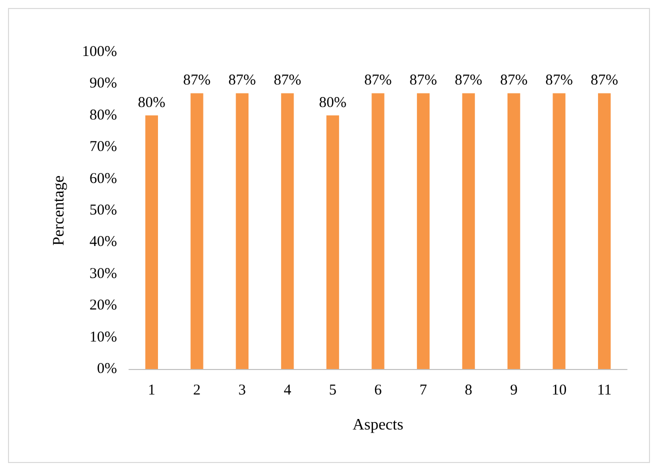 The width and height of the screenshot is (658, 471). I want to click on y-tick-label: 80%, so click(103, 115).